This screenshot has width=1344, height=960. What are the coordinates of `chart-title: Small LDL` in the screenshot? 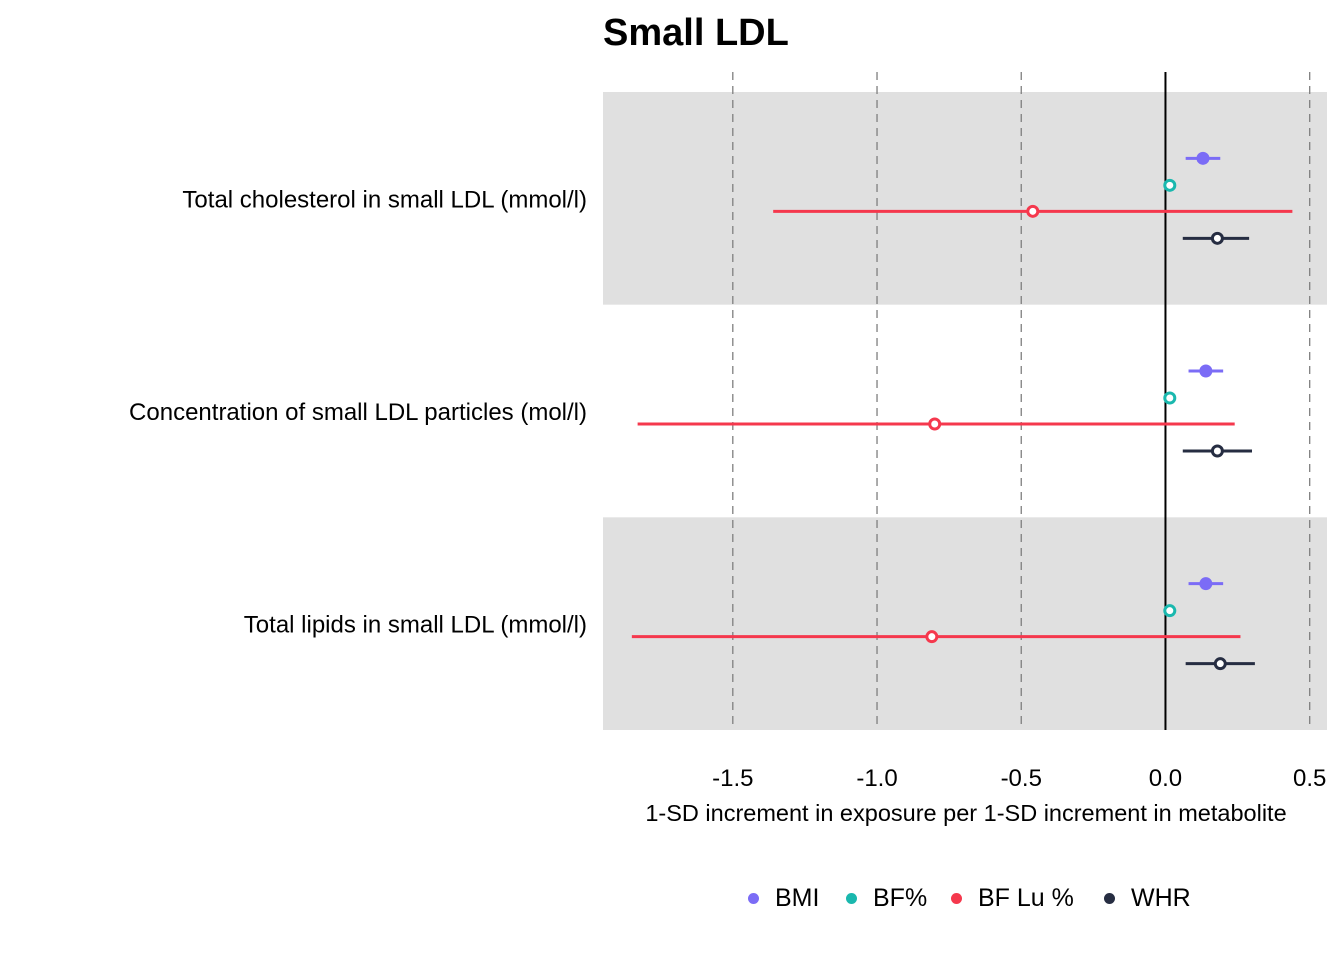 It's located at (696, 33).